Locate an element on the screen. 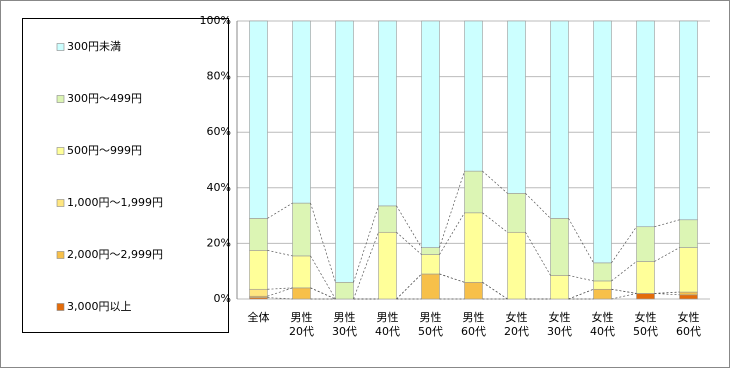  x-tick-label: 全体 is located at coordinates (259, 317).